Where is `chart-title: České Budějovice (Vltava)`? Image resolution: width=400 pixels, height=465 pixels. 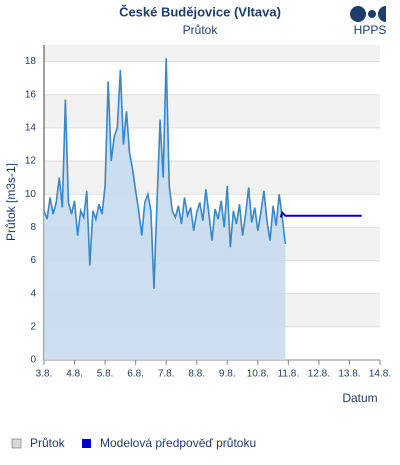 chart-title: České Budějovice (Vltava) is located at coordinates (200, 11).